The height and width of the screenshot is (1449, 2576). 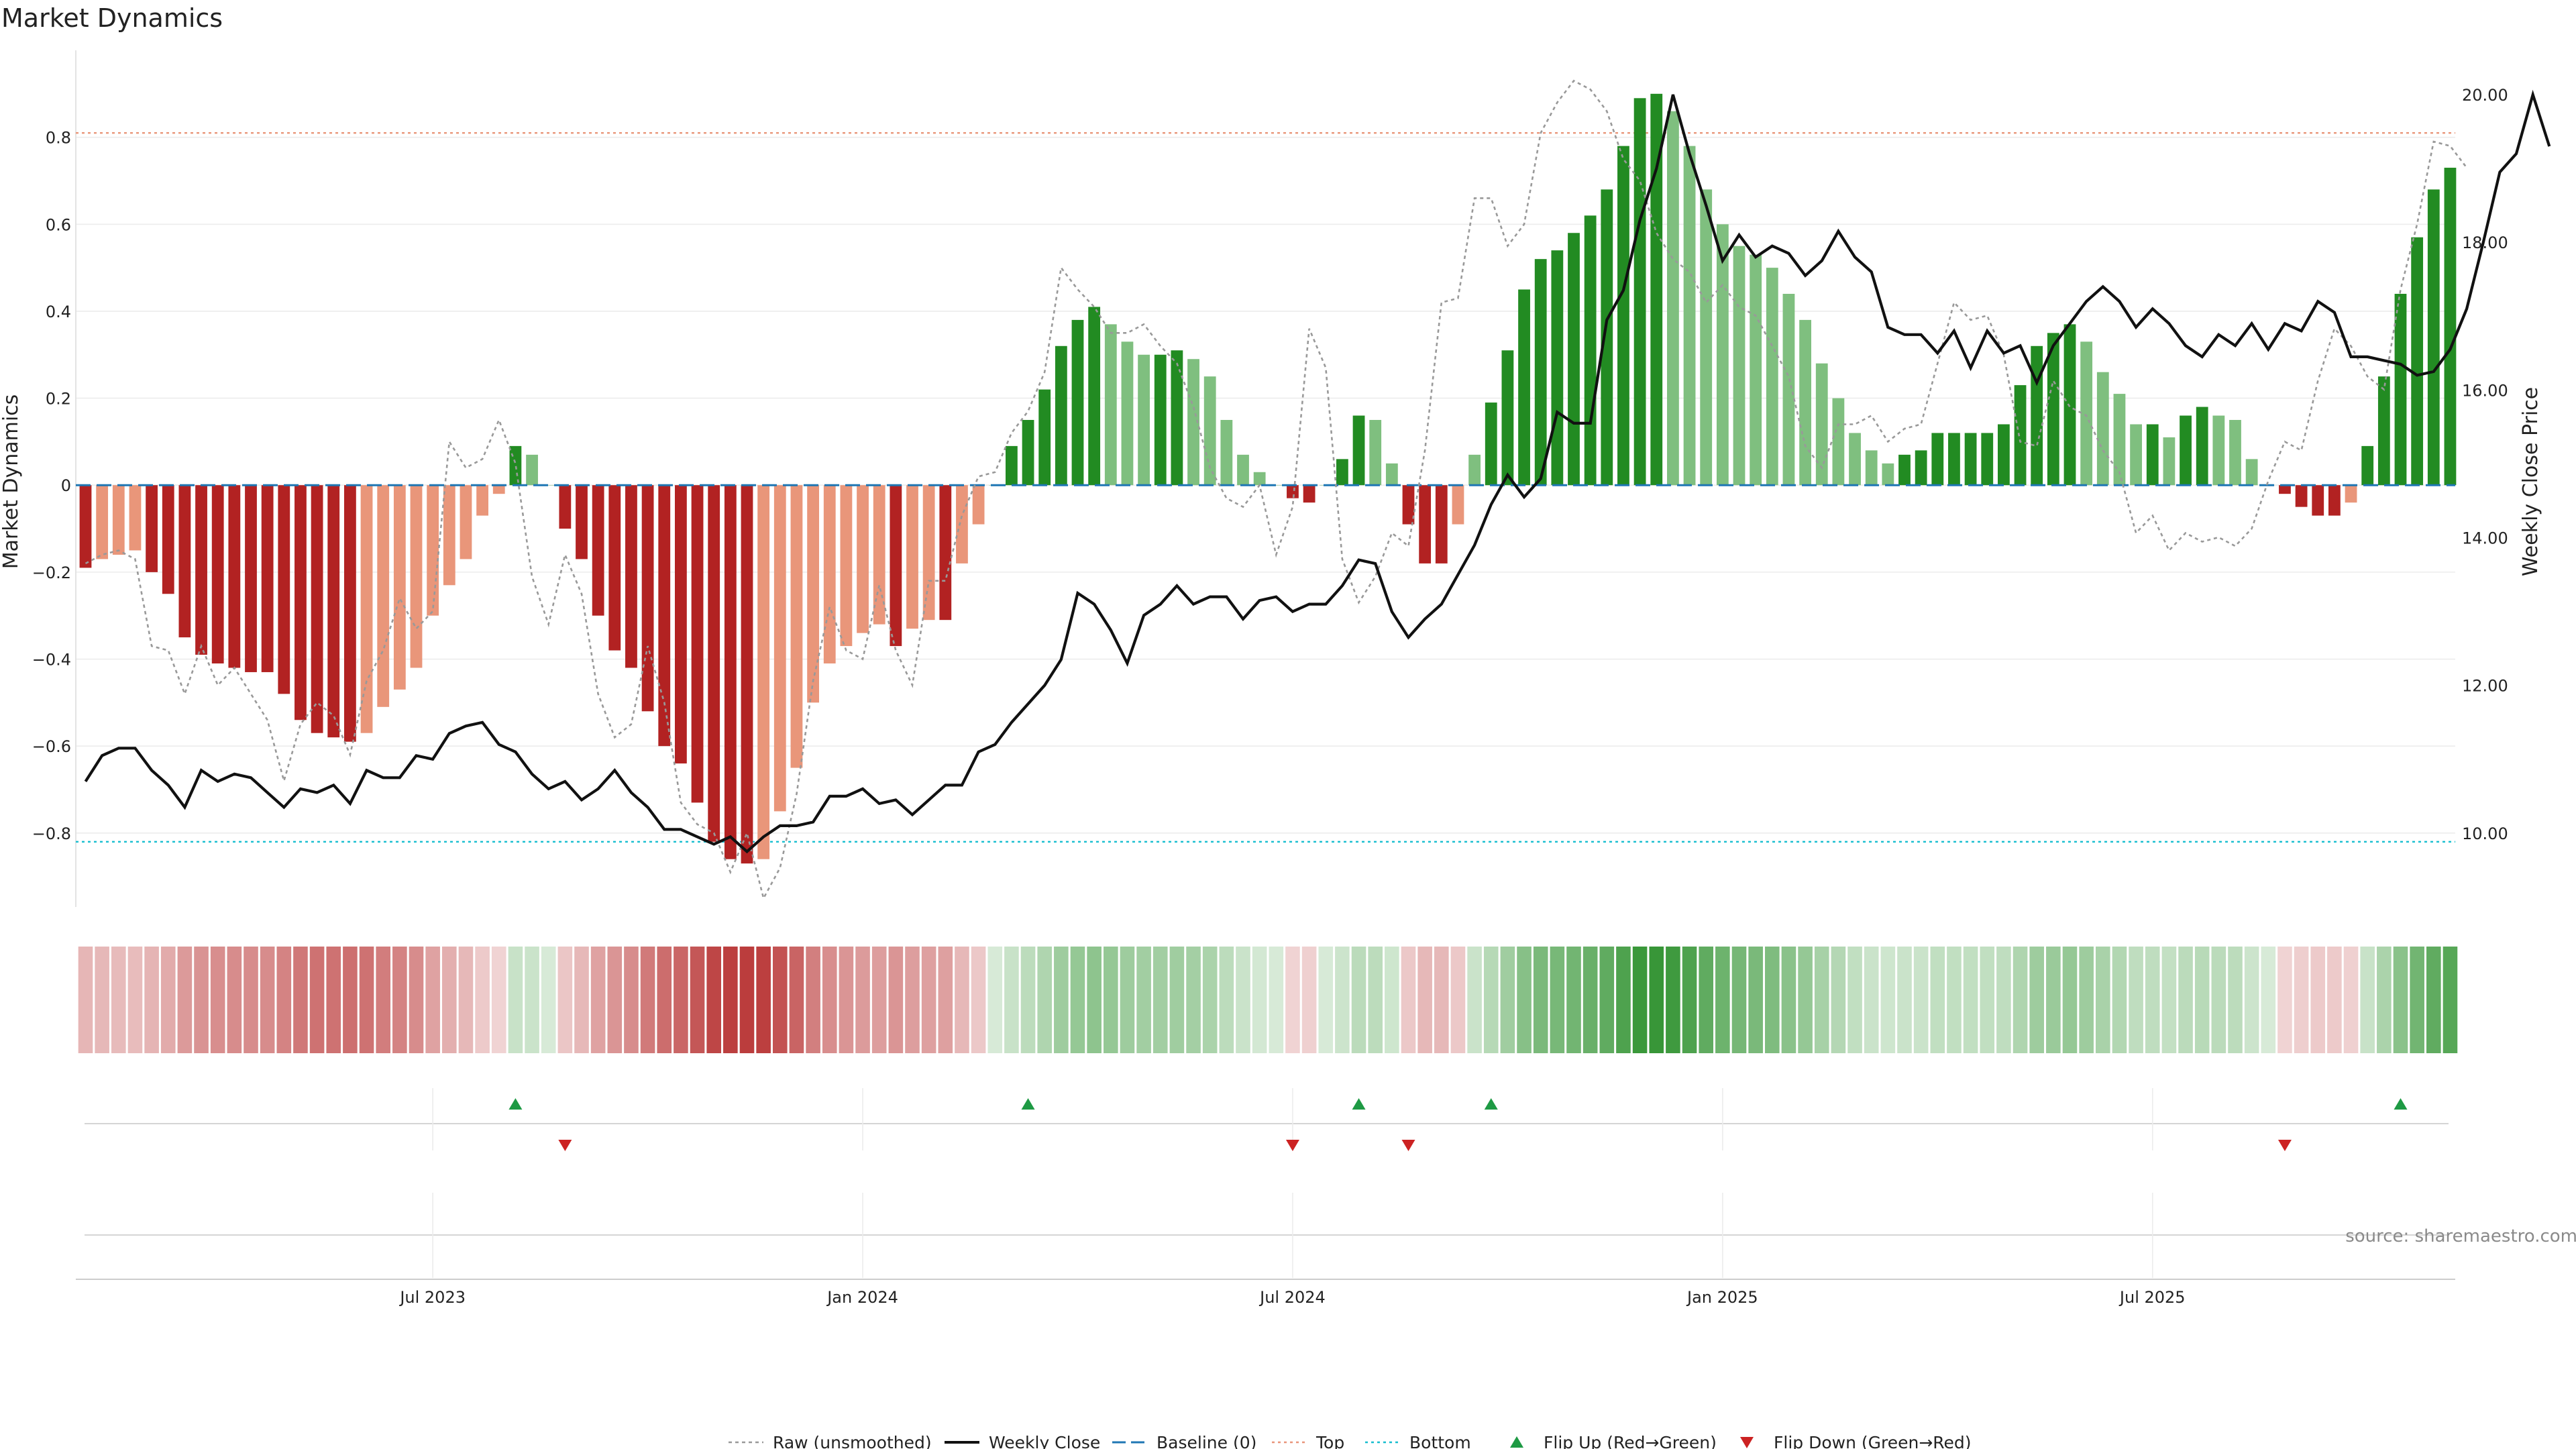 I want to click on right-tick-label: 16.00, so click(x=2485, y=390).